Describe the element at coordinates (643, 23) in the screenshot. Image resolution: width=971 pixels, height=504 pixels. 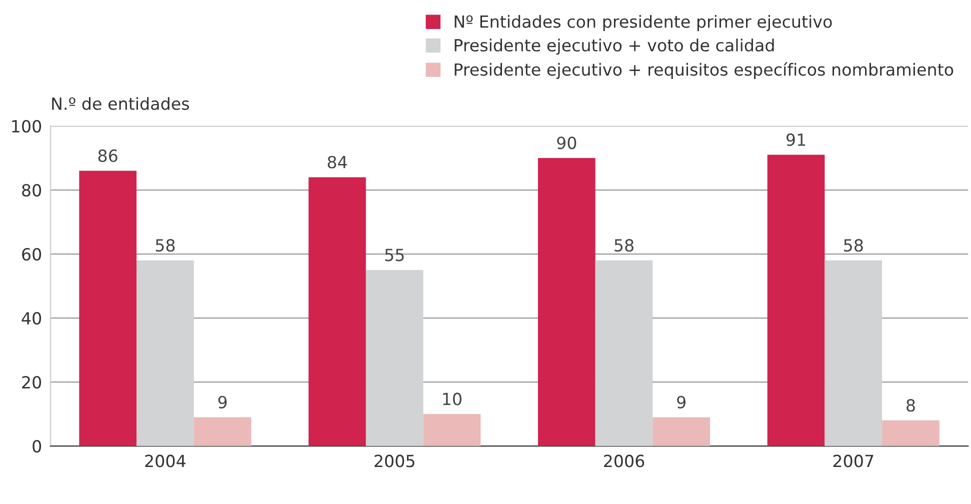
I see `legend-label: Nº Entidades con presidente primer ejecutivo` at that location.